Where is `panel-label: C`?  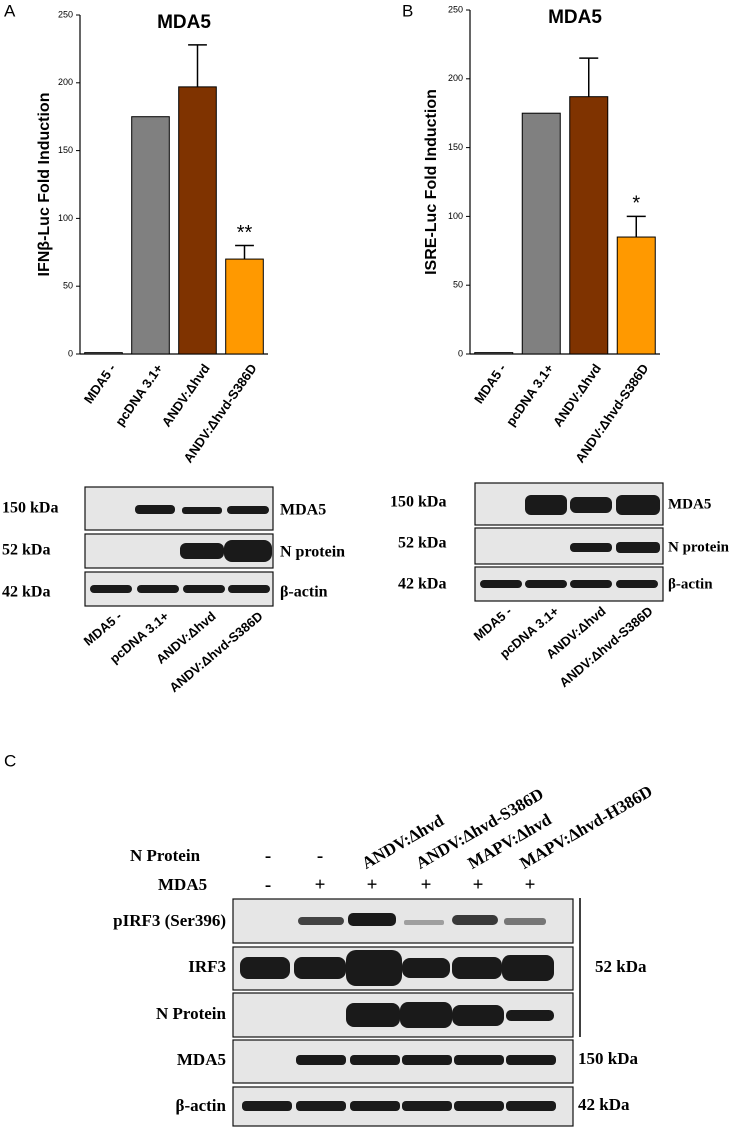 panel-label: C is located at coordinates (10, 760).